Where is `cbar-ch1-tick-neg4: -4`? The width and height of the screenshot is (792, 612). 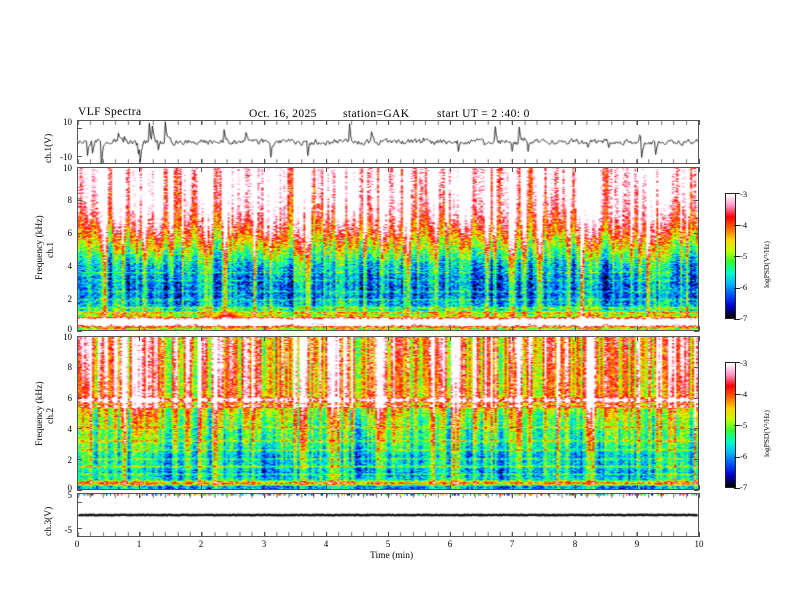
cbar-ch1-tick-neg4: -4 is located at coordinates (744, 225).